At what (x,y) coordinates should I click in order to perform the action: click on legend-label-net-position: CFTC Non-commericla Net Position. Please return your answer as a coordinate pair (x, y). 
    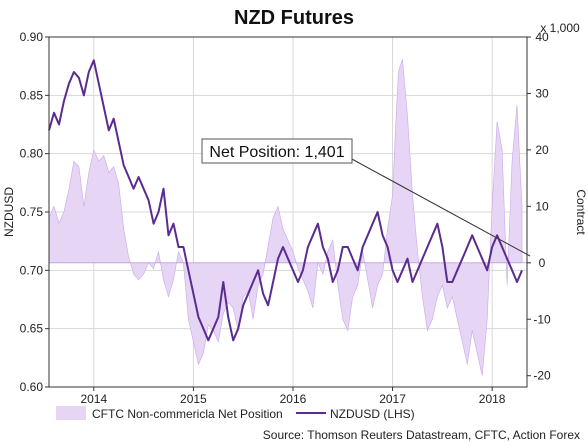
    Looking at the image, I should click on (187, 414).